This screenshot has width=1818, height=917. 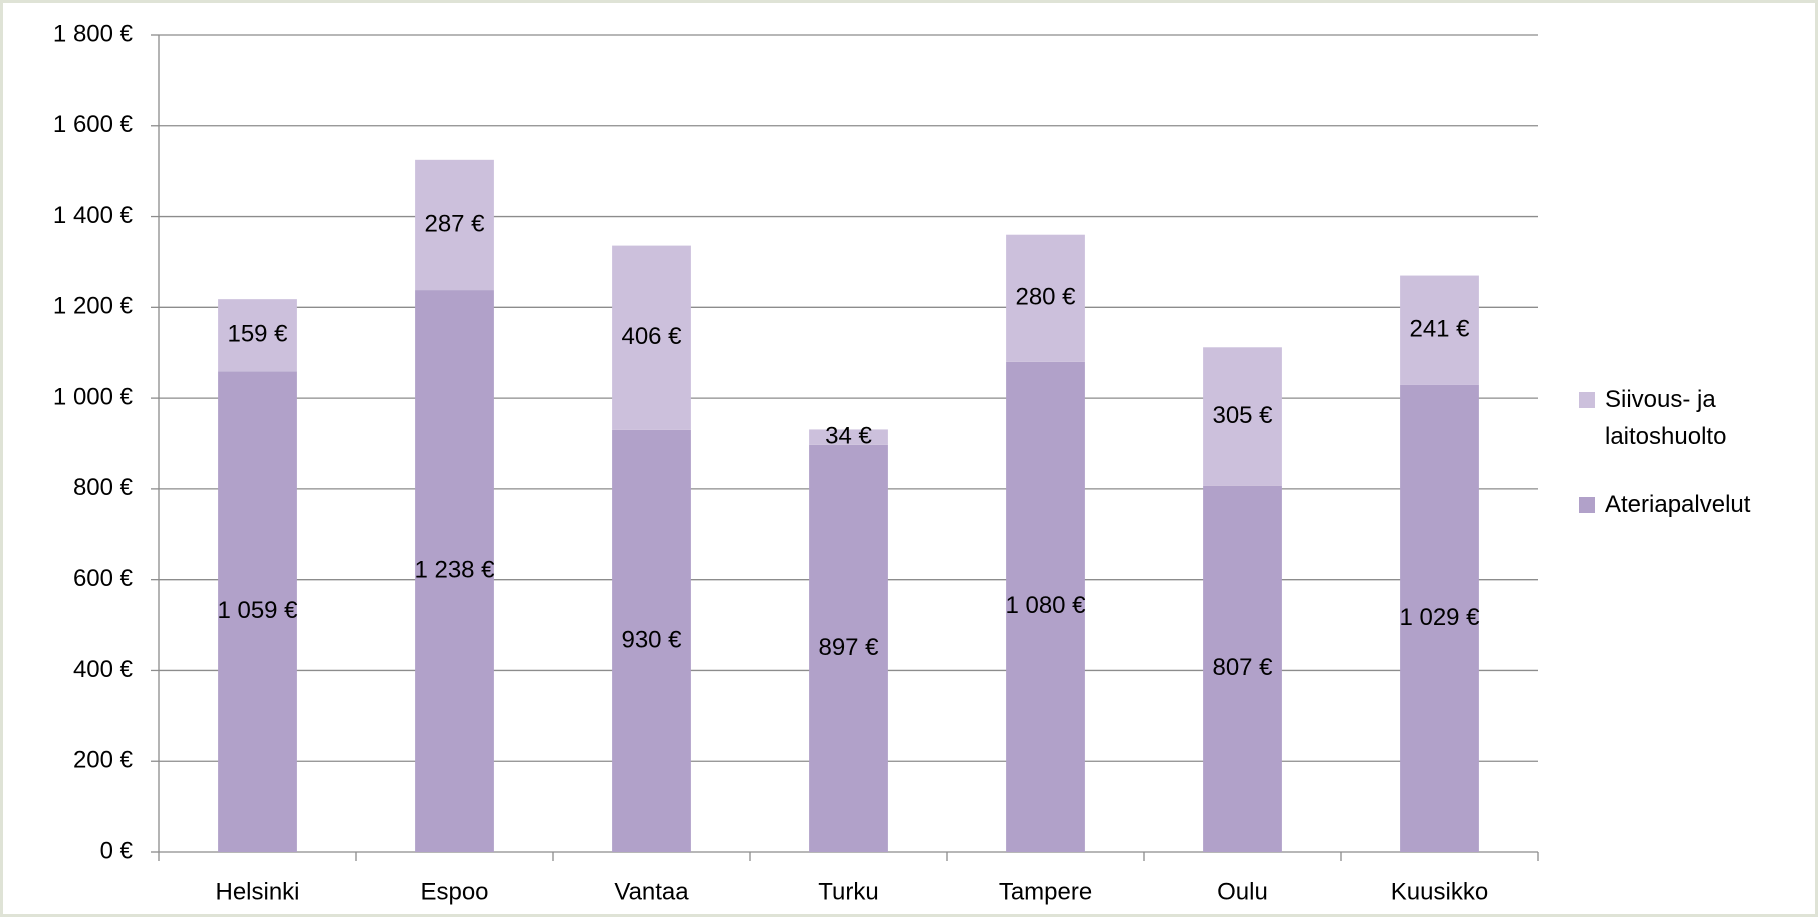 I want to click on value-label: 305 €, so click(x=1242, y=415).